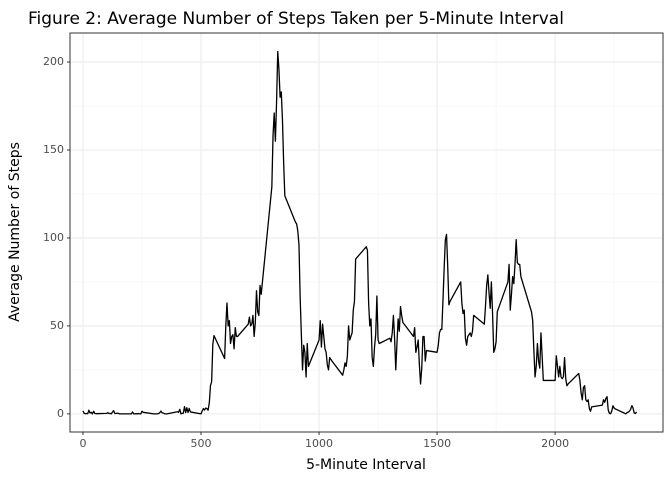 The image size is (672, 480). I want to click on y-tick-label: 0, so click(60, 413).